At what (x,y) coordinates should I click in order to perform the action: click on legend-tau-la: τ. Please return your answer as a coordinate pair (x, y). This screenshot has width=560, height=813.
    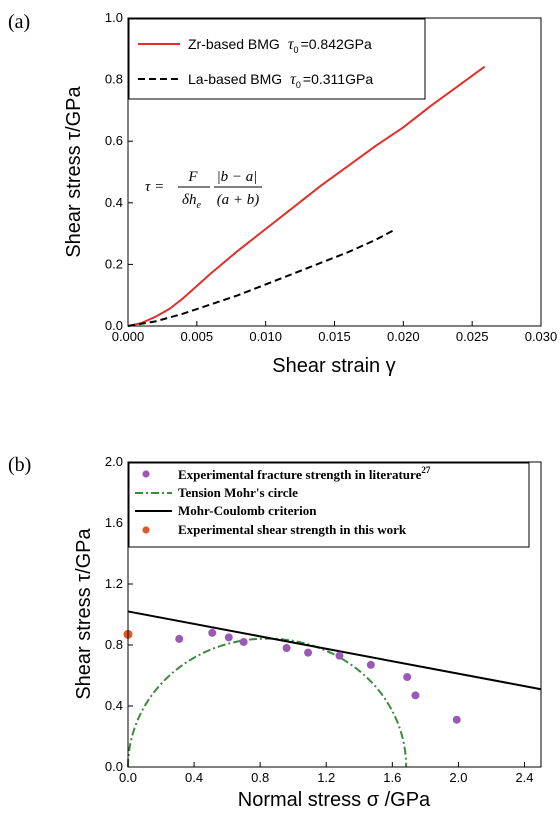
    Looking at the image, I should click on (293, 79).